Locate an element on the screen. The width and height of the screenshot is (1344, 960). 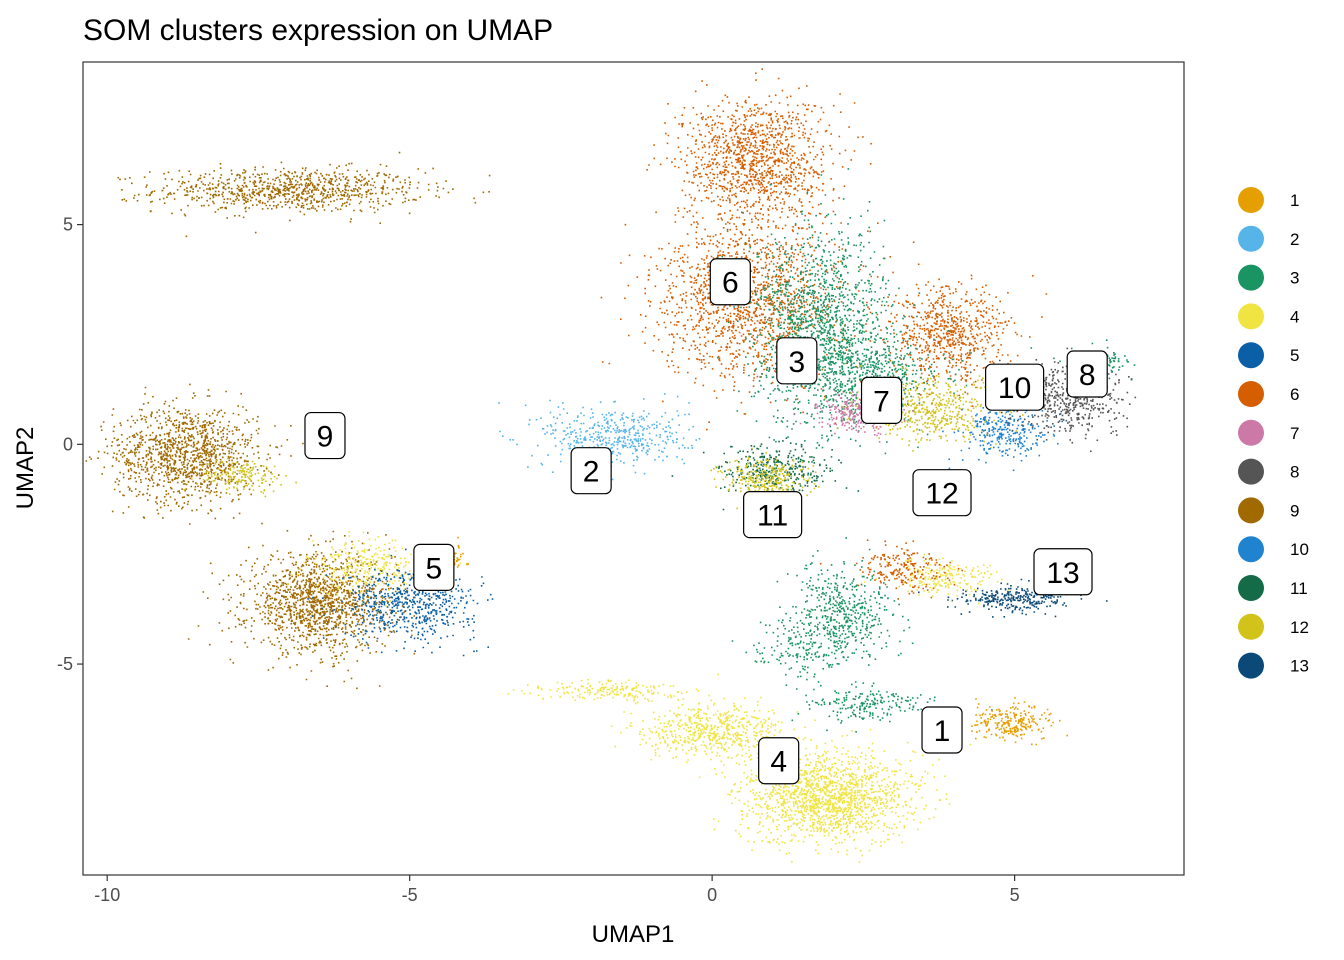
y-tick-label: 0 is located at coordinates (68, 444).